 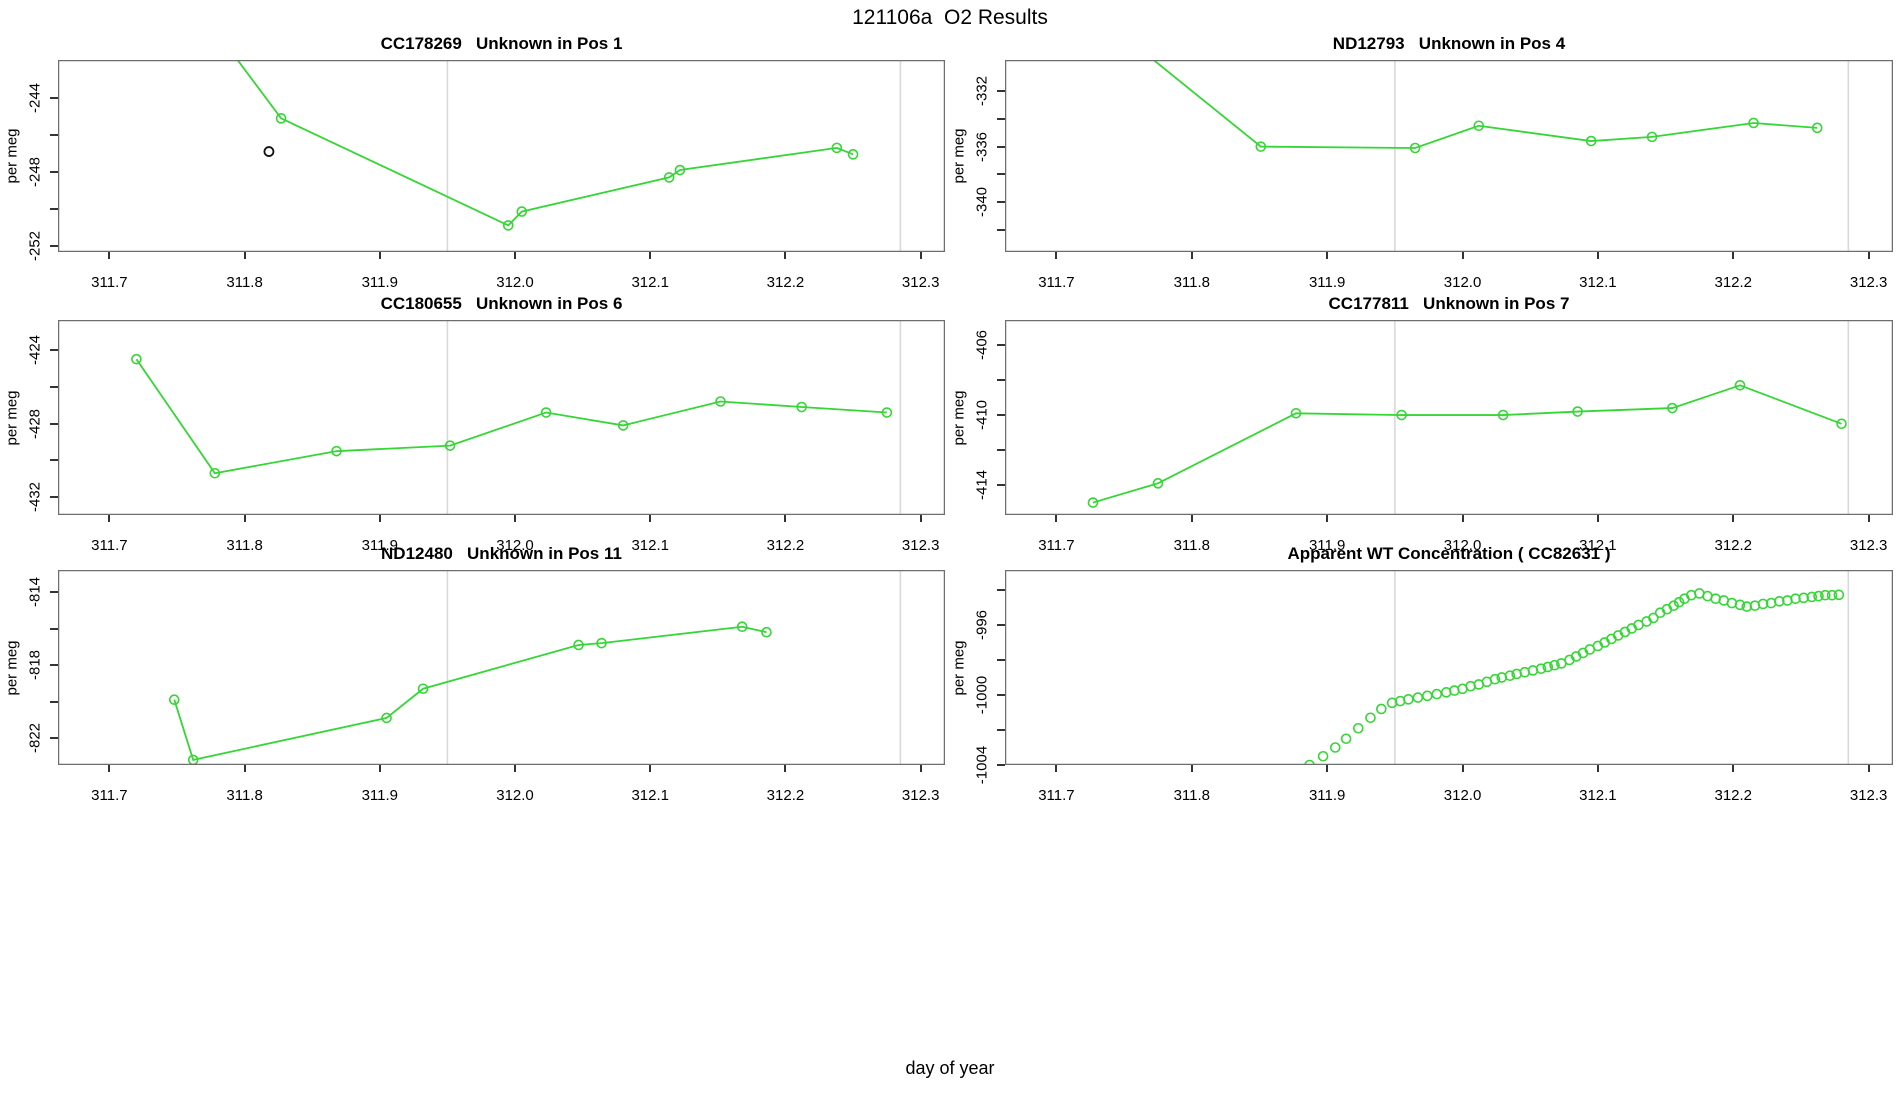 What do you see at coordinates (1449, 303) in the screenshot?
I see `panel-title: CC177811 Unknown in Pos 7` at bounding box center [1449, 303].